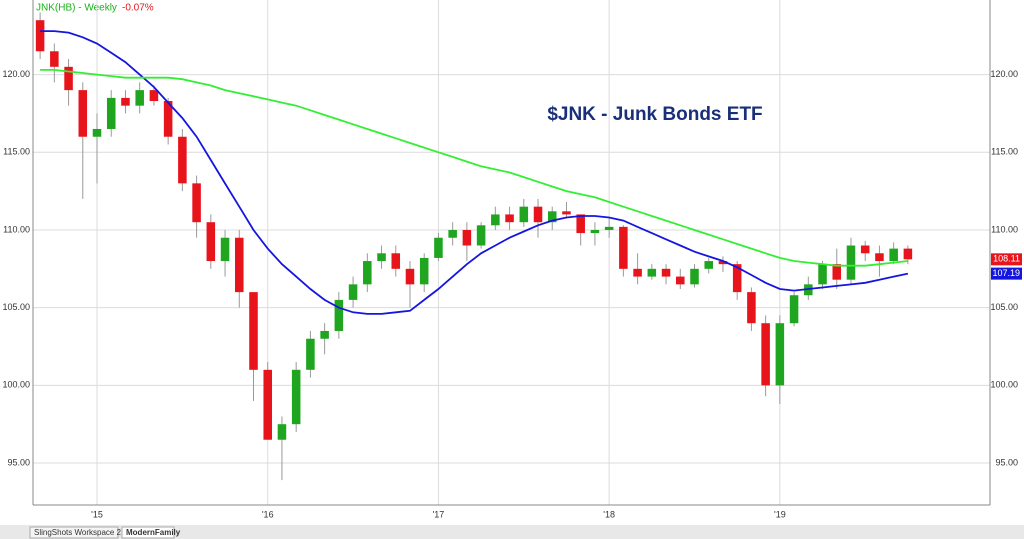 This screenshot has height=539, width=1024. What do you see at coordinates (16, 74) in the screenshot?
I see `y-tick-label: 120.00` at bounding box center [16, 74].